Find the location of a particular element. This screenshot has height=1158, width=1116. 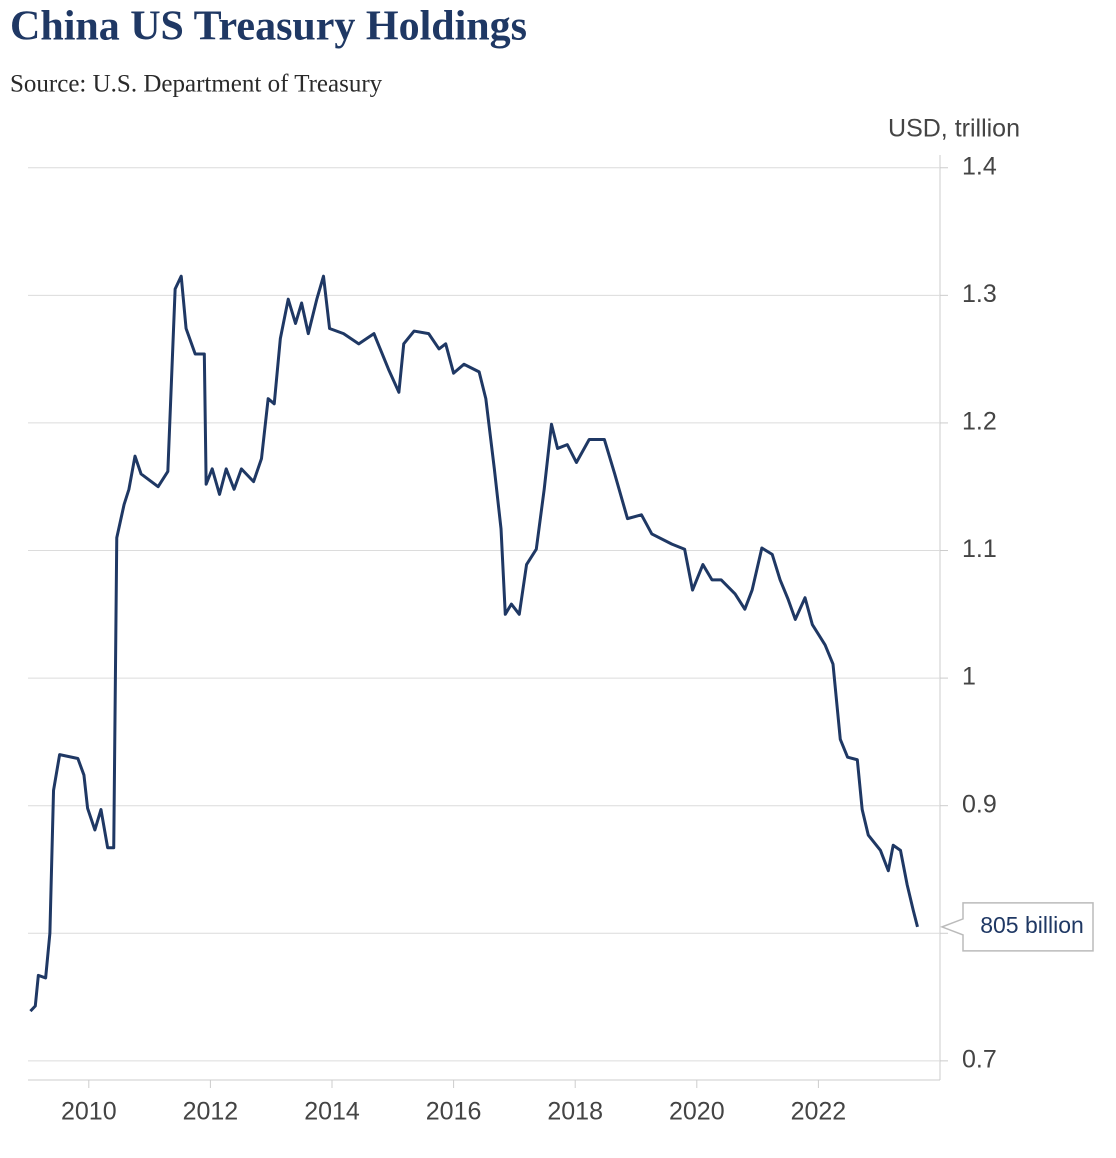

y-tick-label: 1.4 is located at coordinates (979, 166).